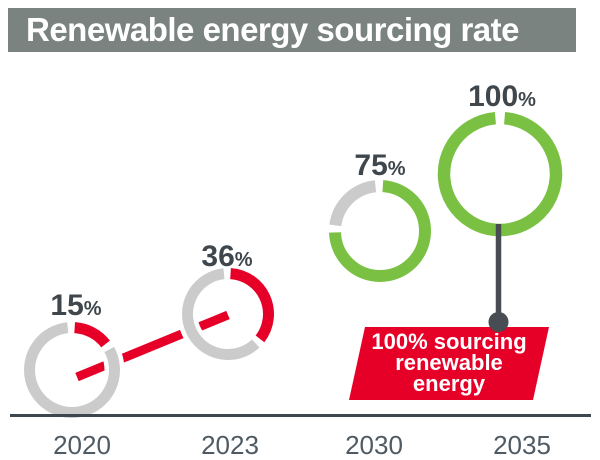 The height and width of the screenshot is (460, 600). What do you see at coordinates (67, 305) in the screenshot?
I see `value-number: 15` at bounding box center [67, 305].